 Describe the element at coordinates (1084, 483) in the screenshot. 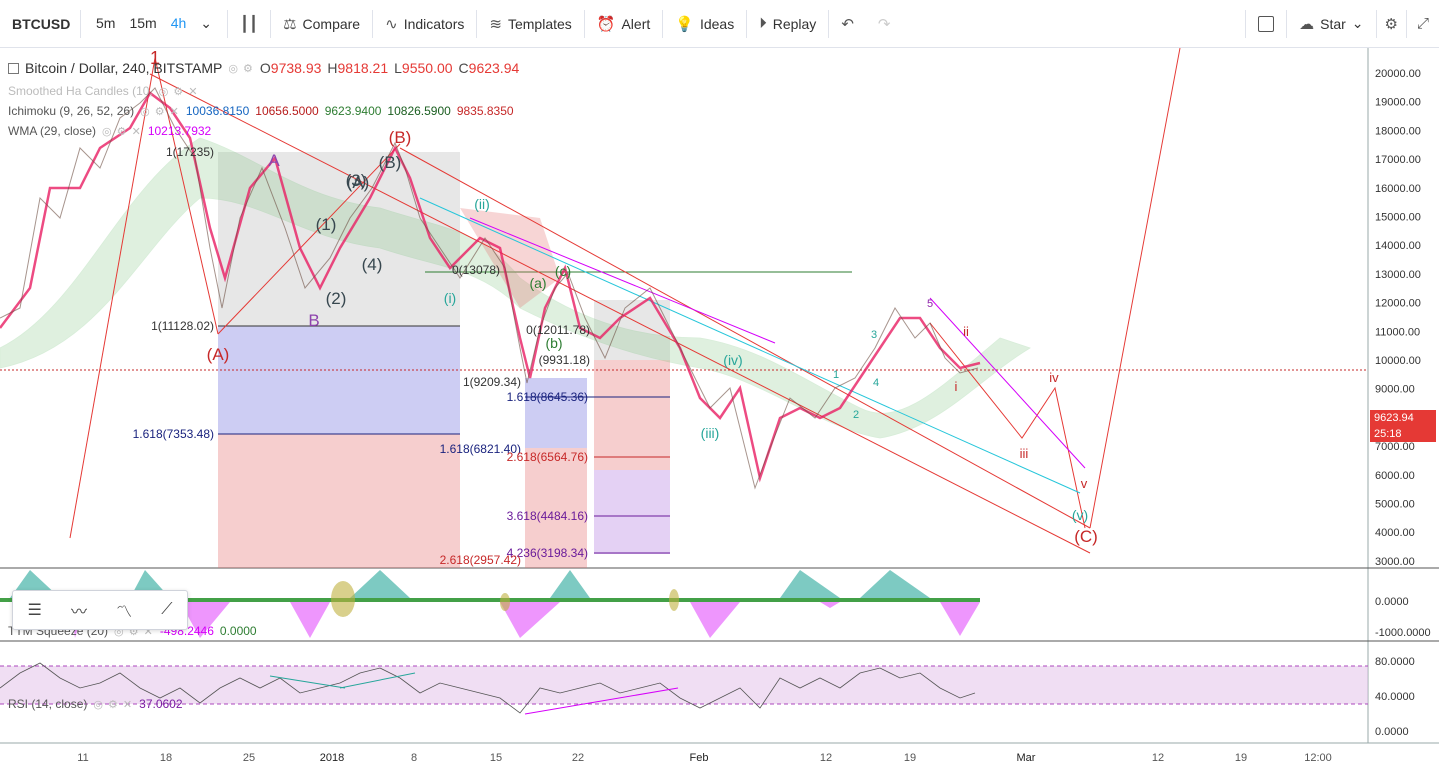

I see `wave-label: v` at that location.